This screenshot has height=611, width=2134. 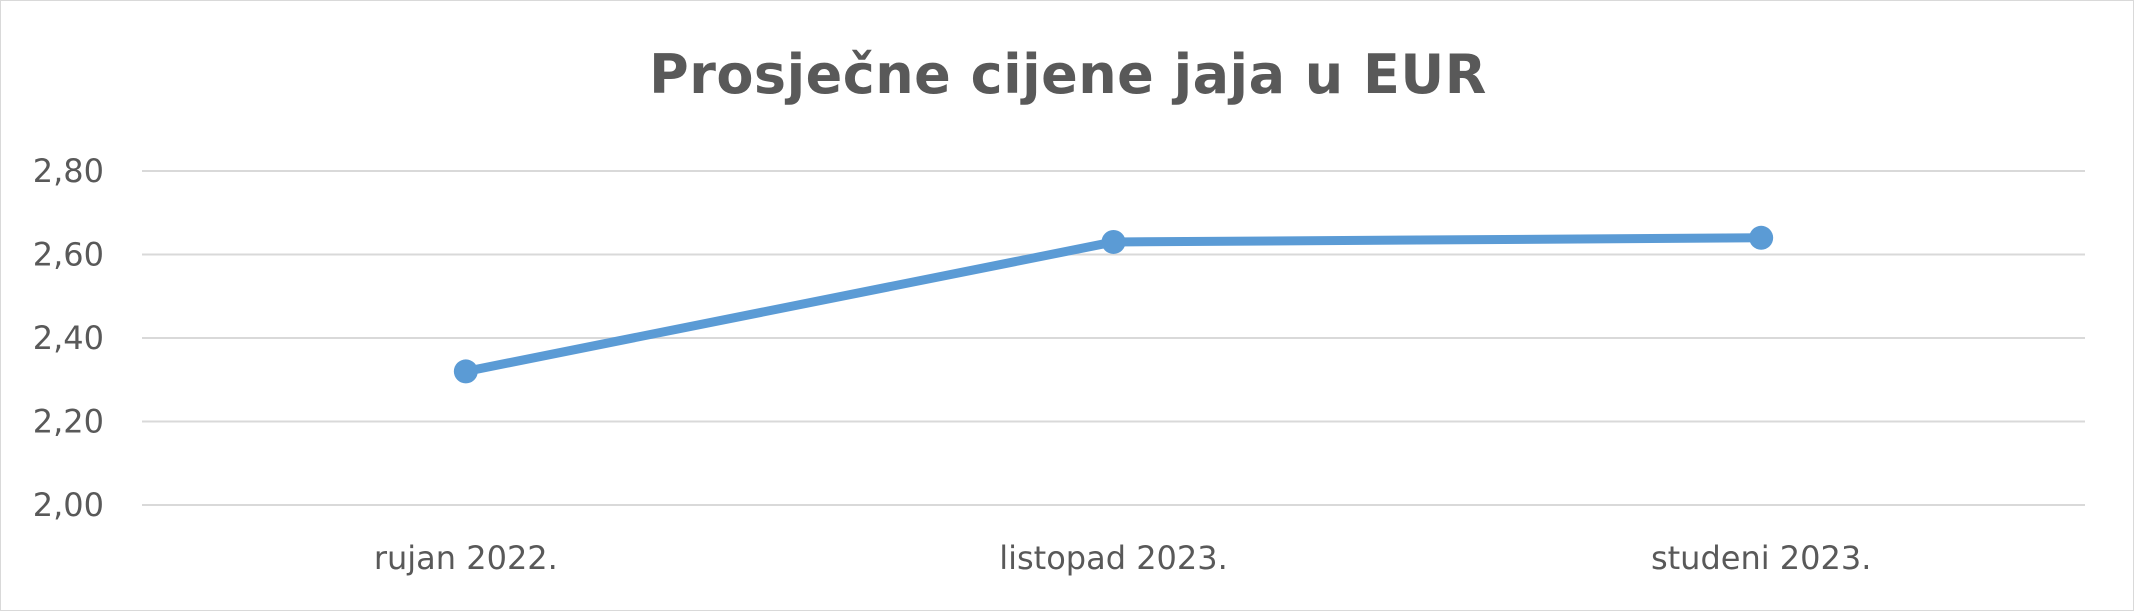 What do you see at coordinates (68, 255) in the screenshot?
I see `y-tick-label: 2,60` at bounding box center [68, 255].